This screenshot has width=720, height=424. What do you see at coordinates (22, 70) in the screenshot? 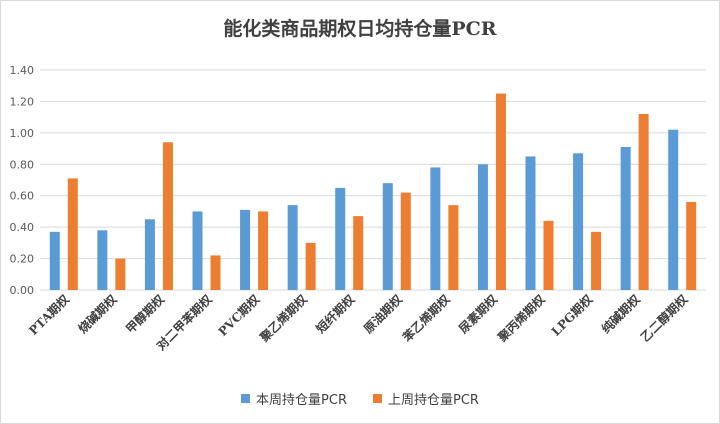
I see `y-tick-label: 1.40` at bounding box center [22, 70].